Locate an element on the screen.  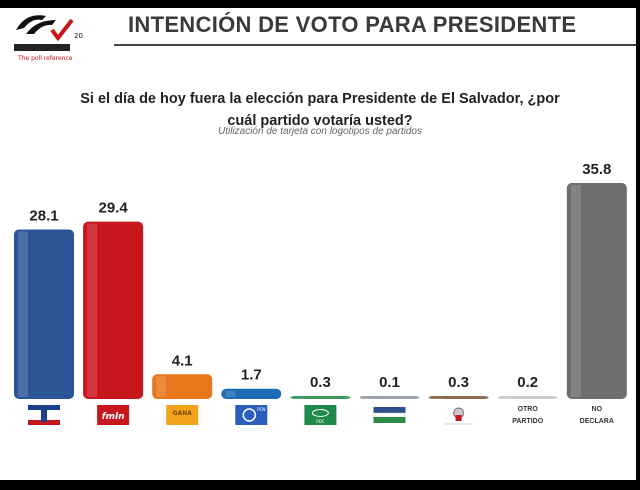
category-label: OTRO is located at coordinates (528, 409).